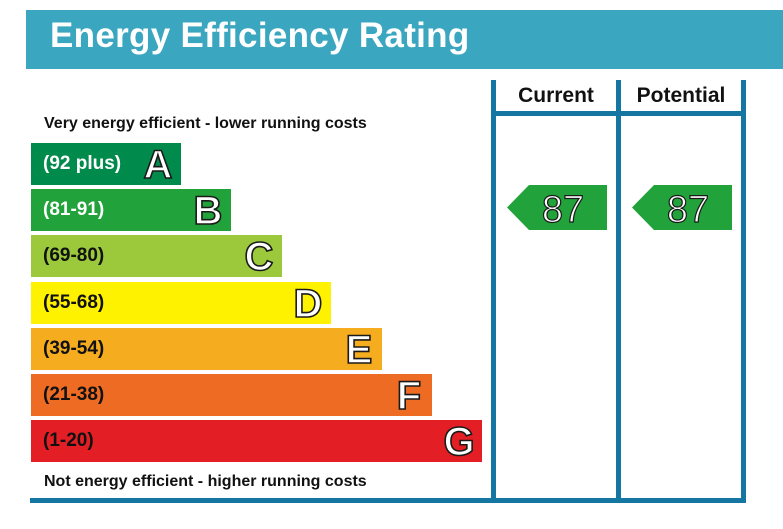 This screenshot has height=529, width=783. I want to click on band-letter: B, so click(208, 210).